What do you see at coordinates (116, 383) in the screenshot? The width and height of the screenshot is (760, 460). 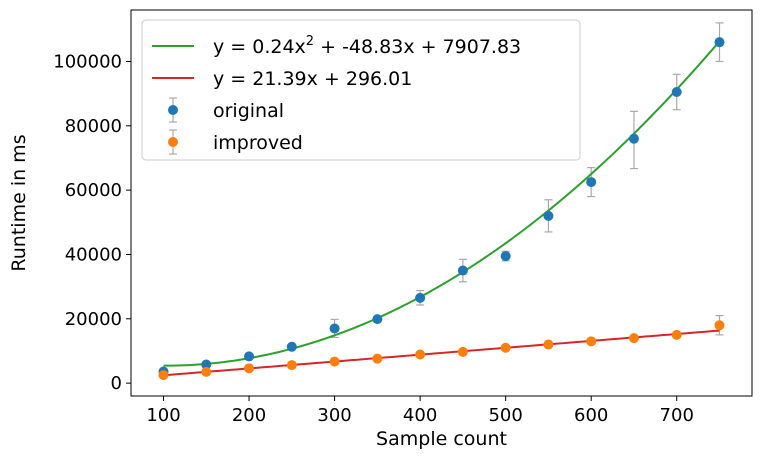 I see `y-tick-label: 0` at bounding box center [116, 383].